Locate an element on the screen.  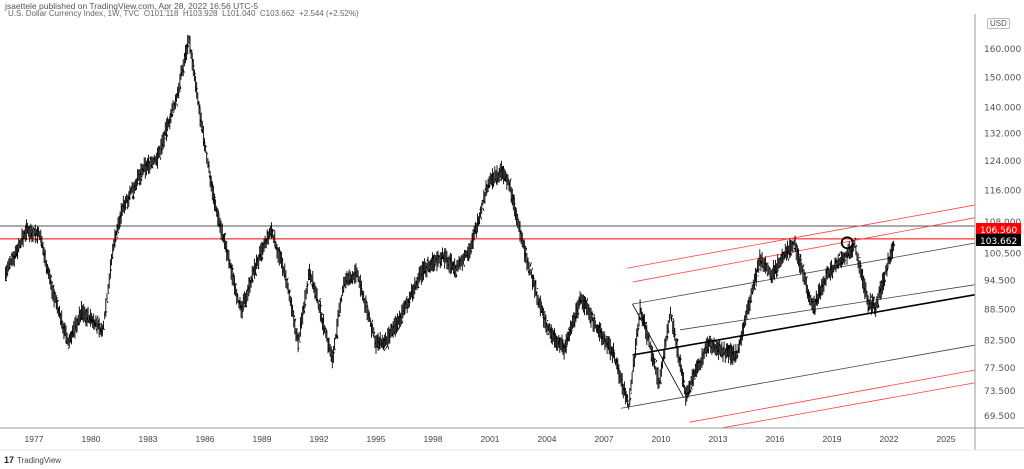
time-tick-label: 1995 is located at coordinates (376, 439).